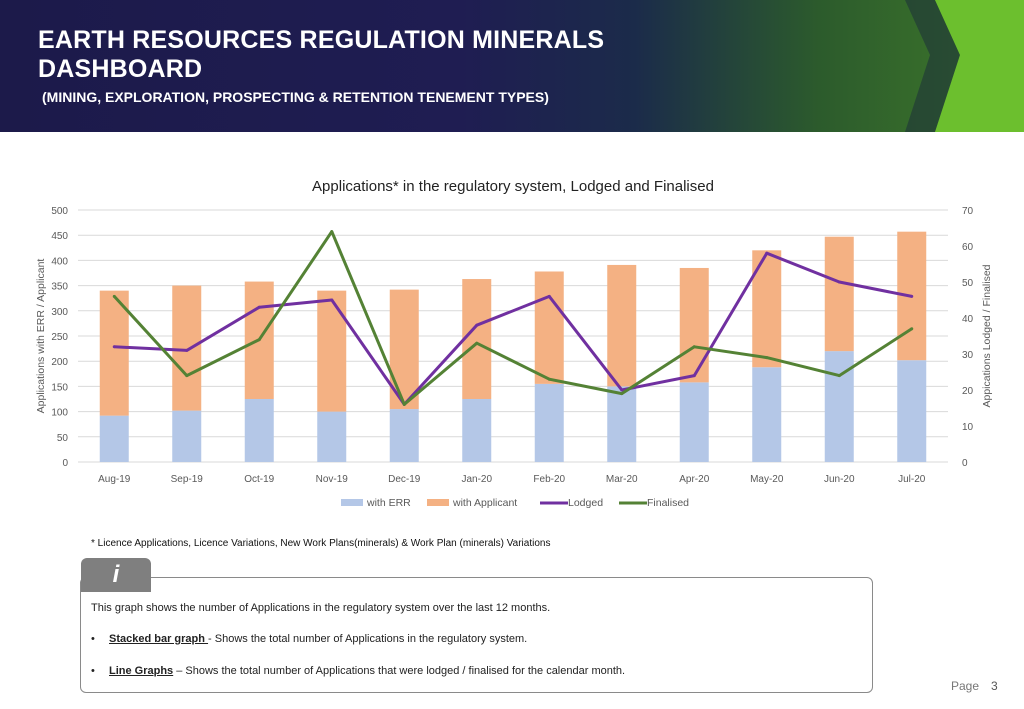 Image resolution: width=1024 pixels, height=709 pixels. Describe the element at coordinates (59, 287) in the screenshot. I see `y-tick-label: 350` at that location.